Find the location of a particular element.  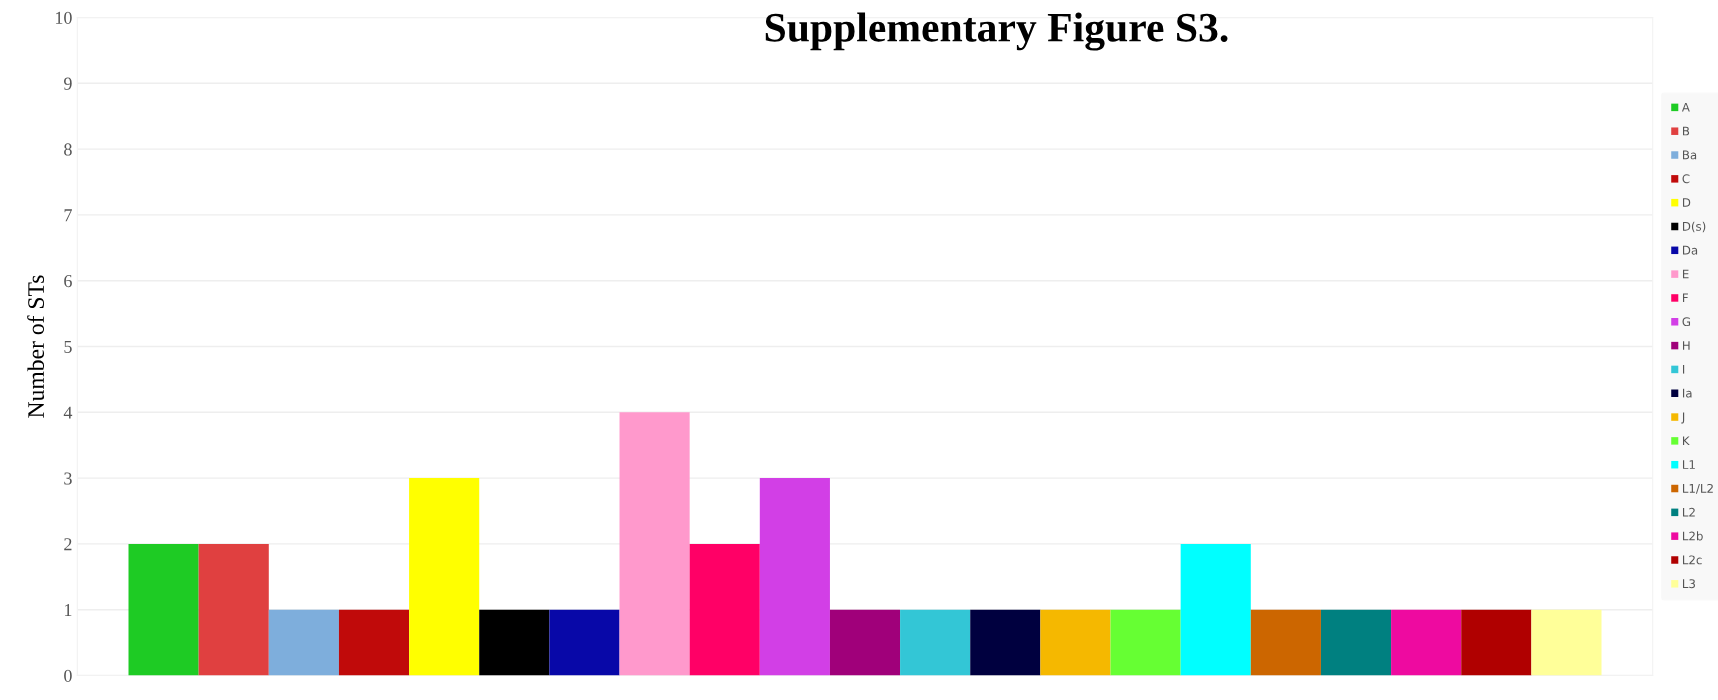

chart-title: Supplementary Figure S3. is located at coordinates (996, 31).